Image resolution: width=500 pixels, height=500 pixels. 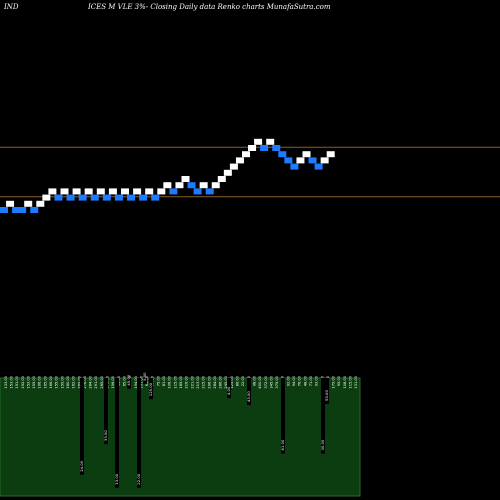 What do you see at coordinates (198, 381) in the screenshot?
I see `volume-tick-label: 213.00` at bounding box center [198, 381].